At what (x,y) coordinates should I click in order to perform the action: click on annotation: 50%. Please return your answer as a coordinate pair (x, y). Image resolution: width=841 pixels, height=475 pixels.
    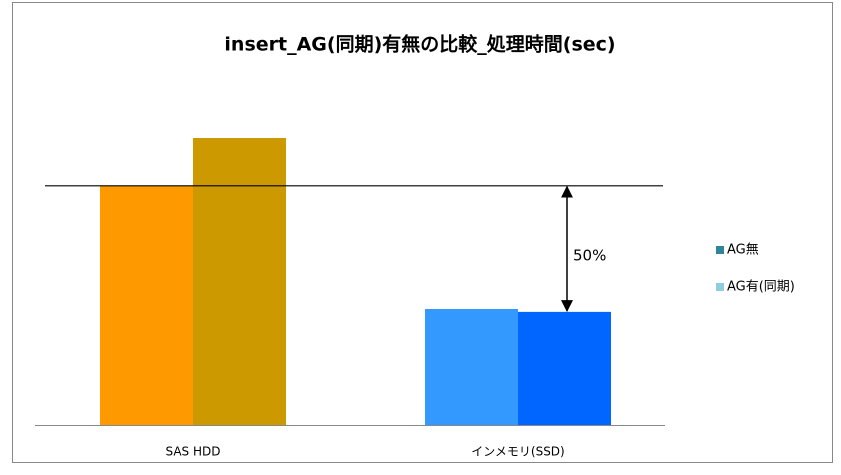
    Looking at the image, I should click on (589, 256).